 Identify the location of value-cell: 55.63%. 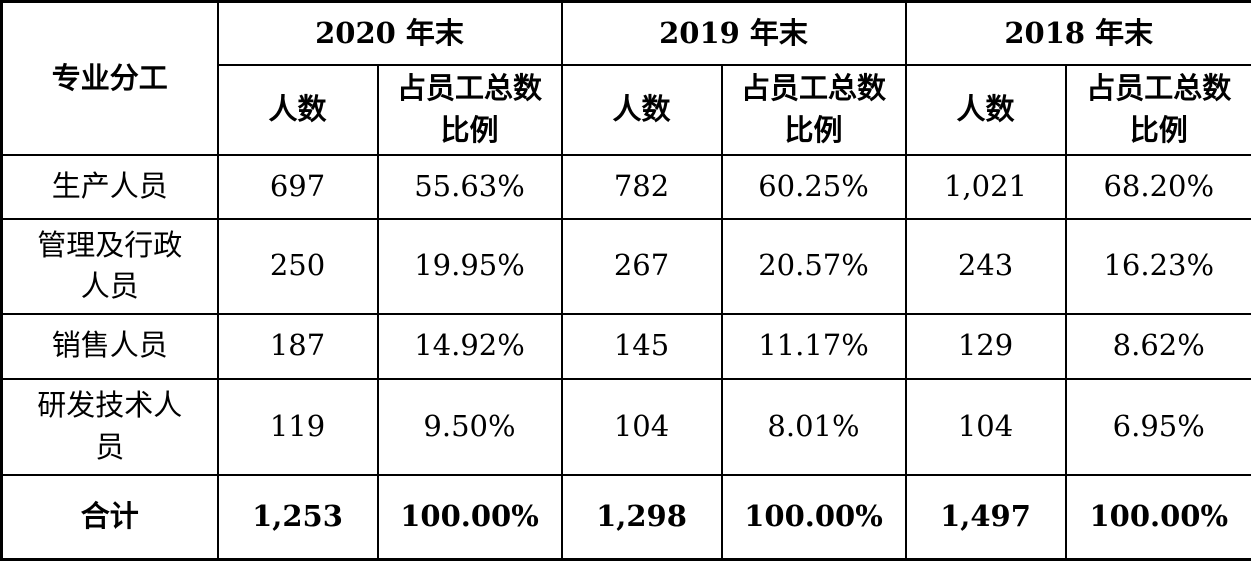
(470, 187).